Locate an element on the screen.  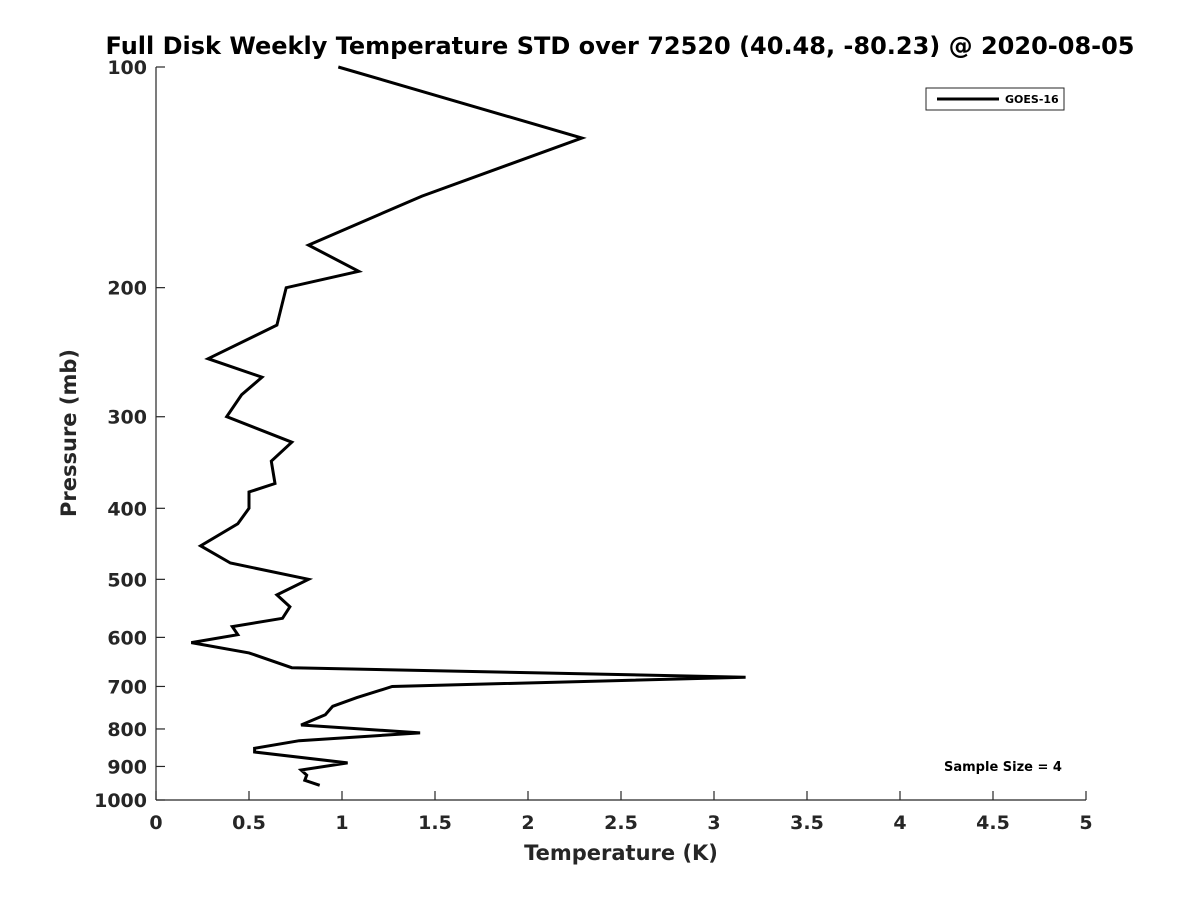
y-tick-label: 600 is located at coordinates (127, 638).